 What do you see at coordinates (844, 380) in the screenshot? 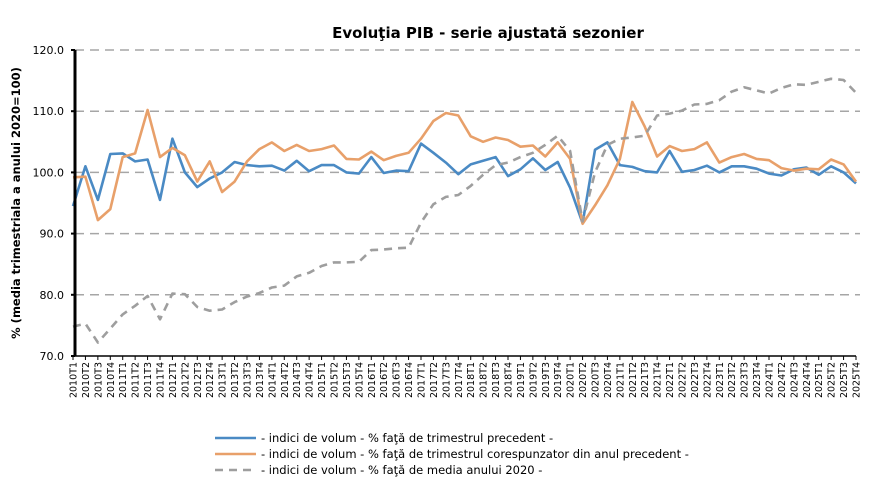
I see `x-tick-label: 2025T3` at bounding box center [844, 380].